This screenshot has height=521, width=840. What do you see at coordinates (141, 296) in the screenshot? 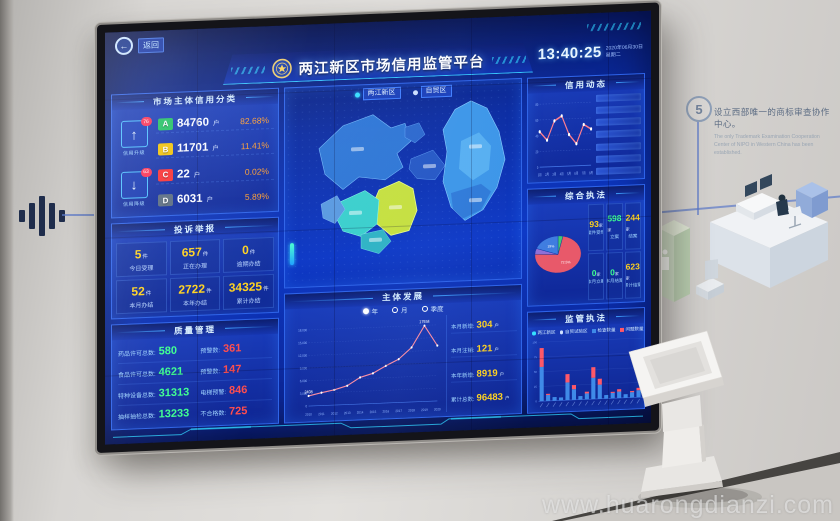
I see `complaint-stat: 52件 本月办结` at bounding box center [141, 296].